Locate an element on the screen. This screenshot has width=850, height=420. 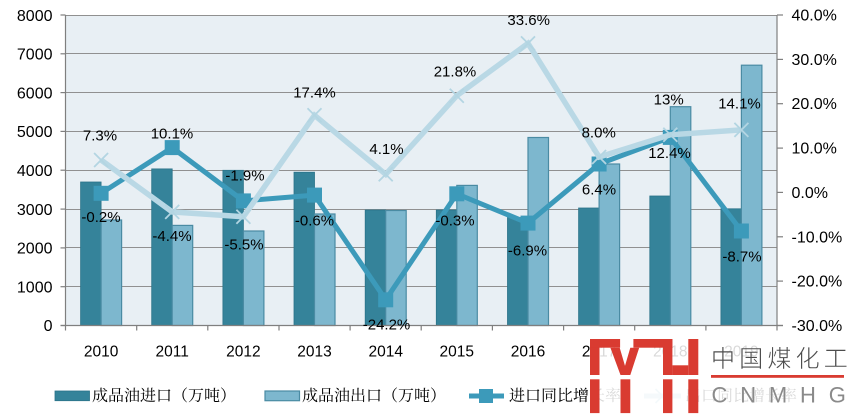
svg-text: -6.9% is located at coordinates (527, 250).